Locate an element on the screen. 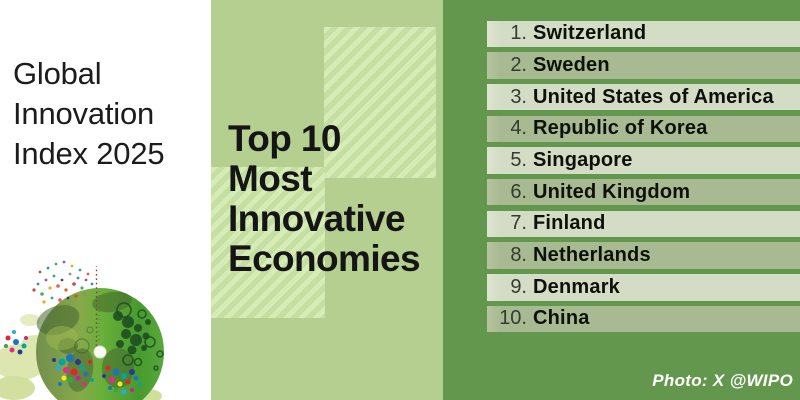 This screenshot has width=800, height=400. rank-number: 8. is located at coordinates (518, 255).